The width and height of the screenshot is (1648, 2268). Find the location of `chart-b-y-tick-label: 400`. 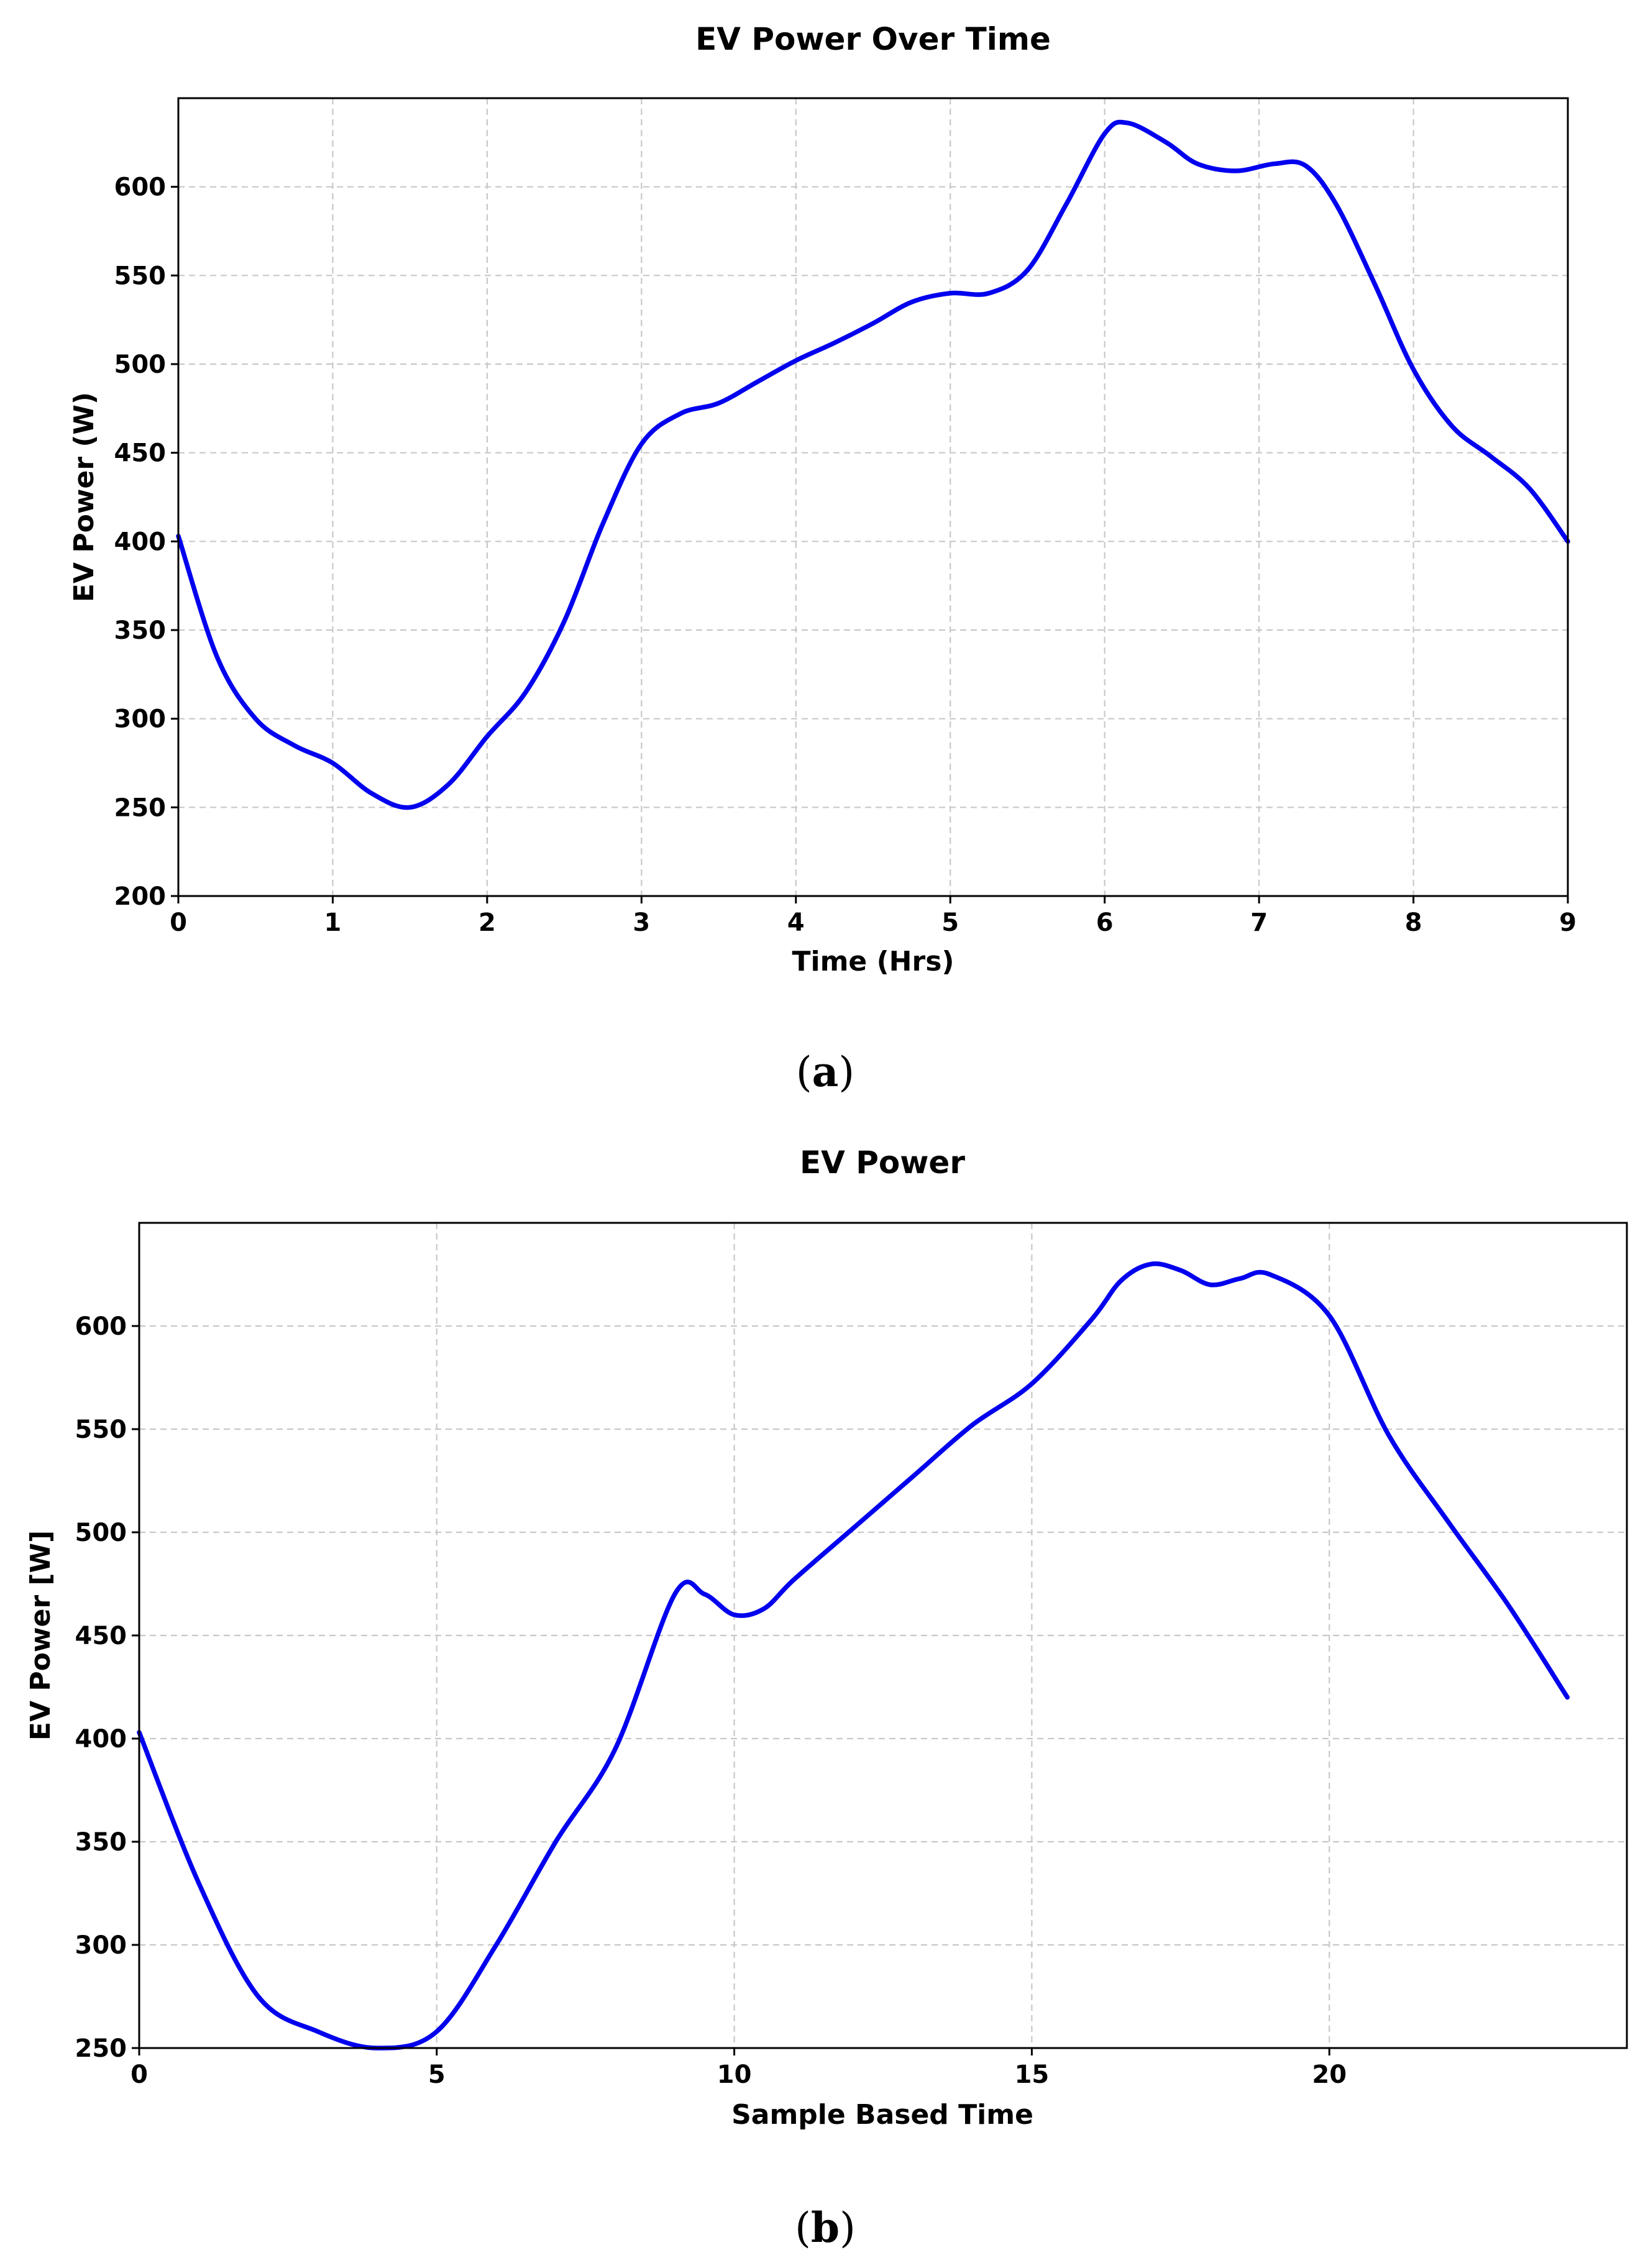

chart-b-y-tick-label: 400 is located at coordinates (101, 1740).